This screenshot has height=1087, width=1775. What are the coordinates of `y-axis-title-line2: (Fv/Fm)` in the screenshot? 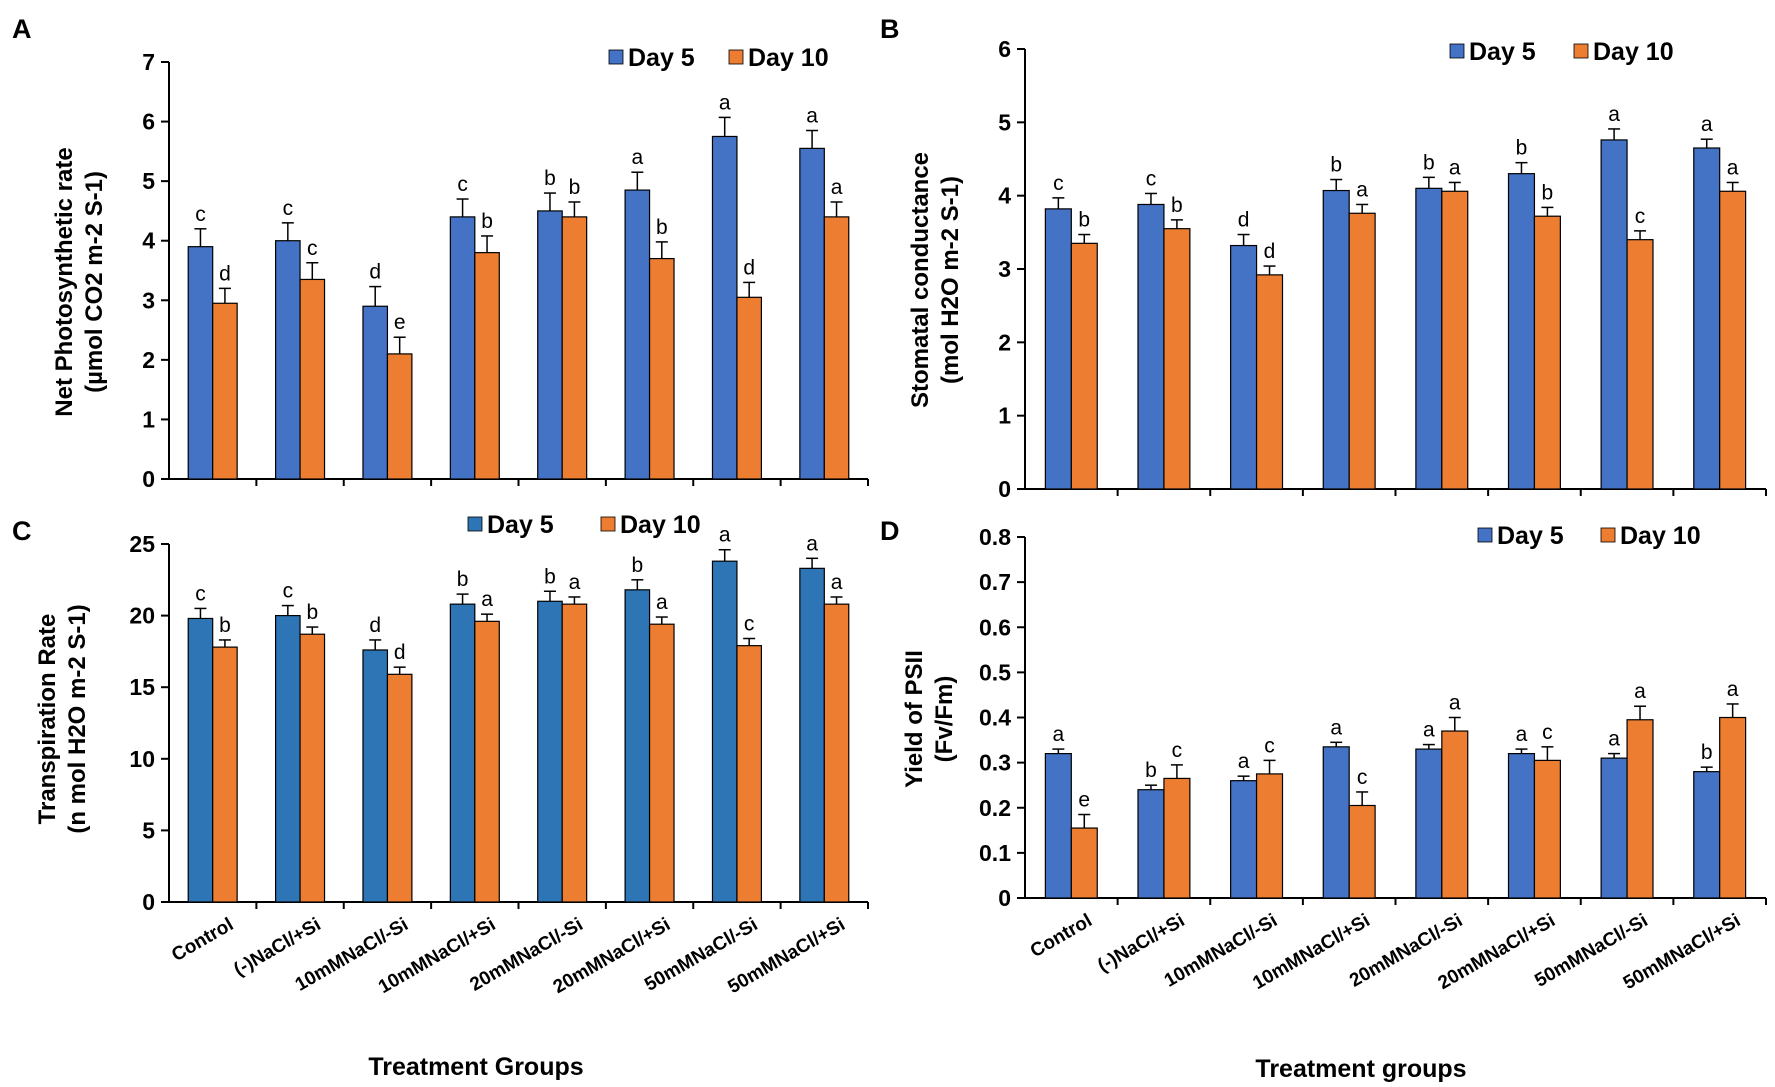 It's located at (944, 719).